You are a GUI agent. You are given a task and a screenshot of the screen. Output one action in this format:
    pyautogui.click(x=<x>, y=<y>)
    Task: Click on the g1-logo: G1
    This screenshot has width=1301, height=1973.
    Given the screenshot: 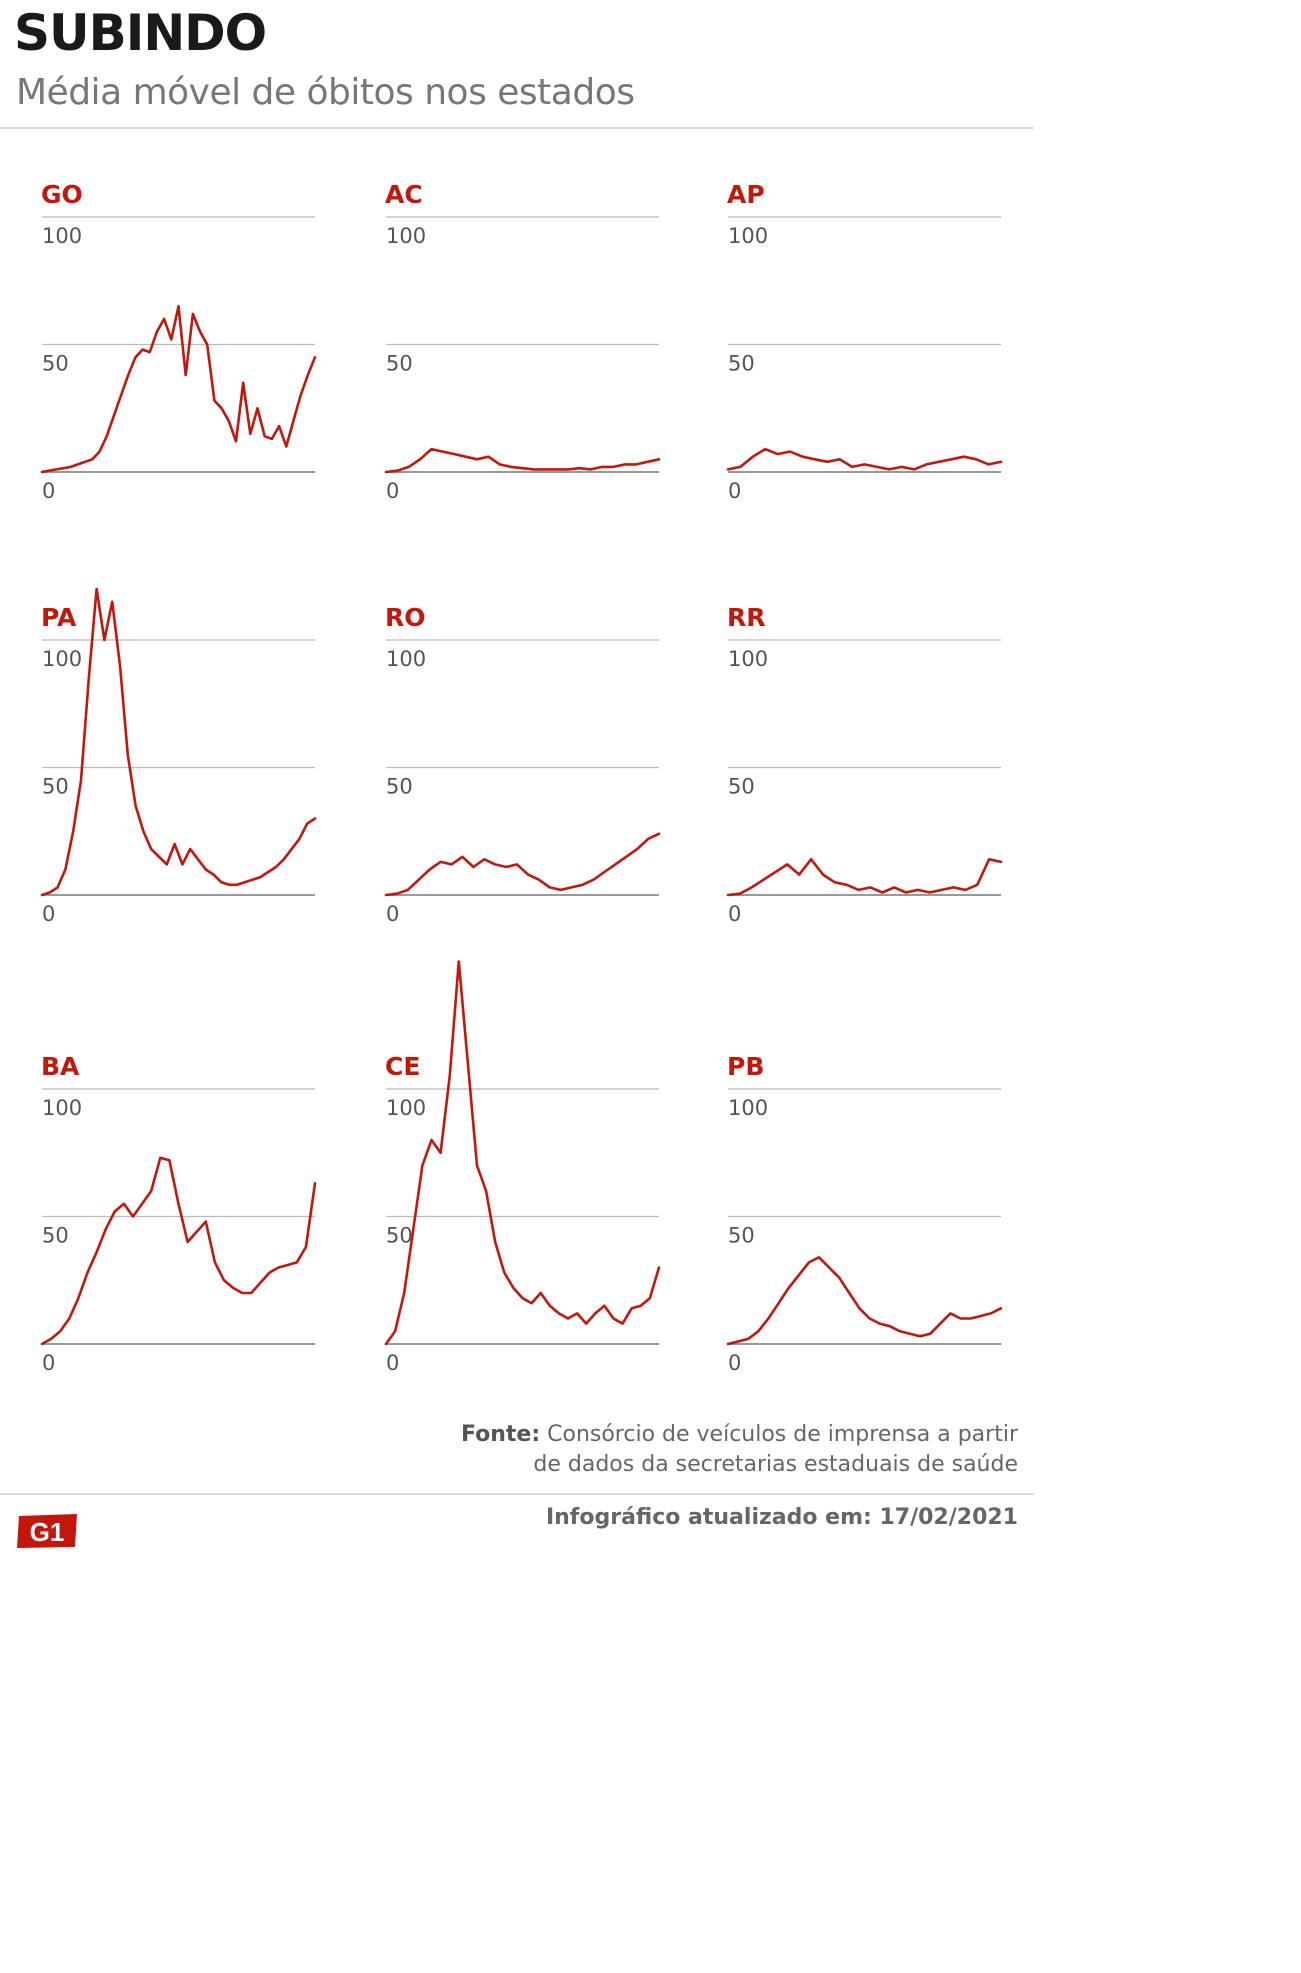 What is the action you would take?
    pyautogui.click(x=47, y=1531)
    